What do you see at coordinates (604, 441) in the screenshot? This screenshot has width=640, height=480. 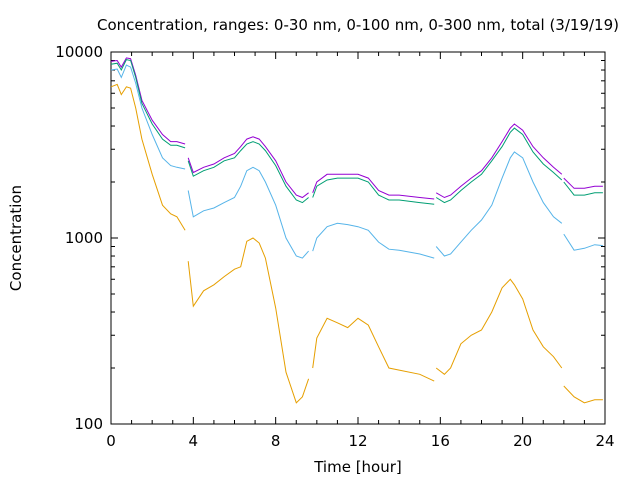 I see `x-tick-label: 24` at bounding box center [604, 441].